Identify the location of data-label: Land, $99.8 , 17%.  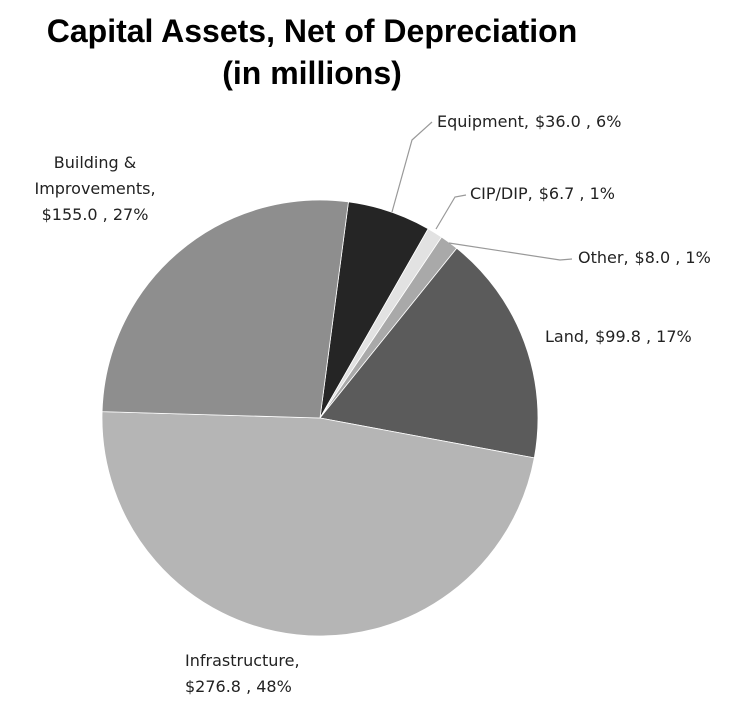
(618, 337).